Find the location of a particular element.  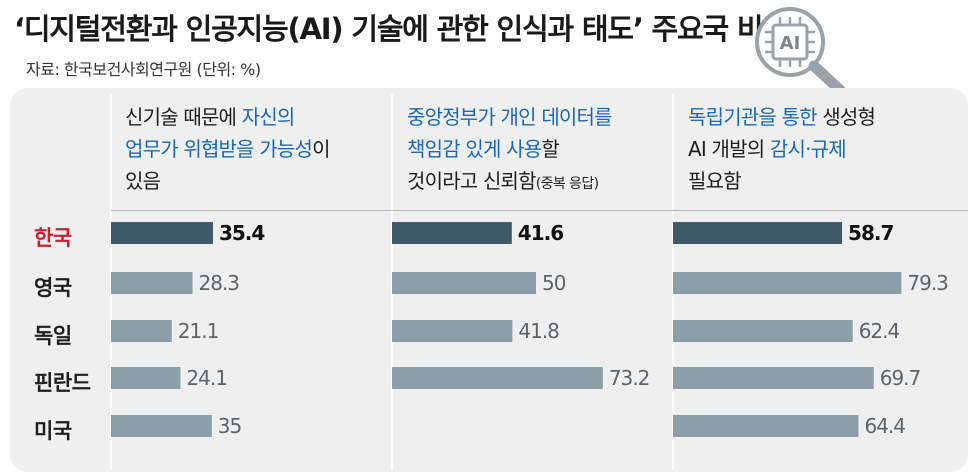

header-text: 있음 is located at coordinates (143, 181).